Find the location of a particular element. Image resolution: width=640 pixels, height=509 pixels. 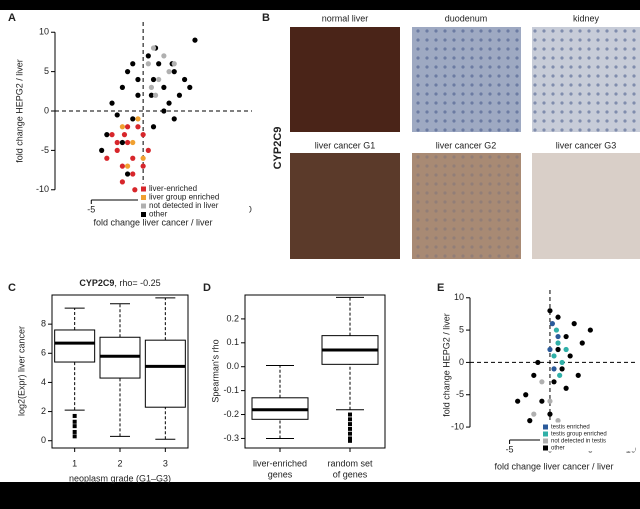

y-tick-label: 4 is located at coordinates (43, 382).